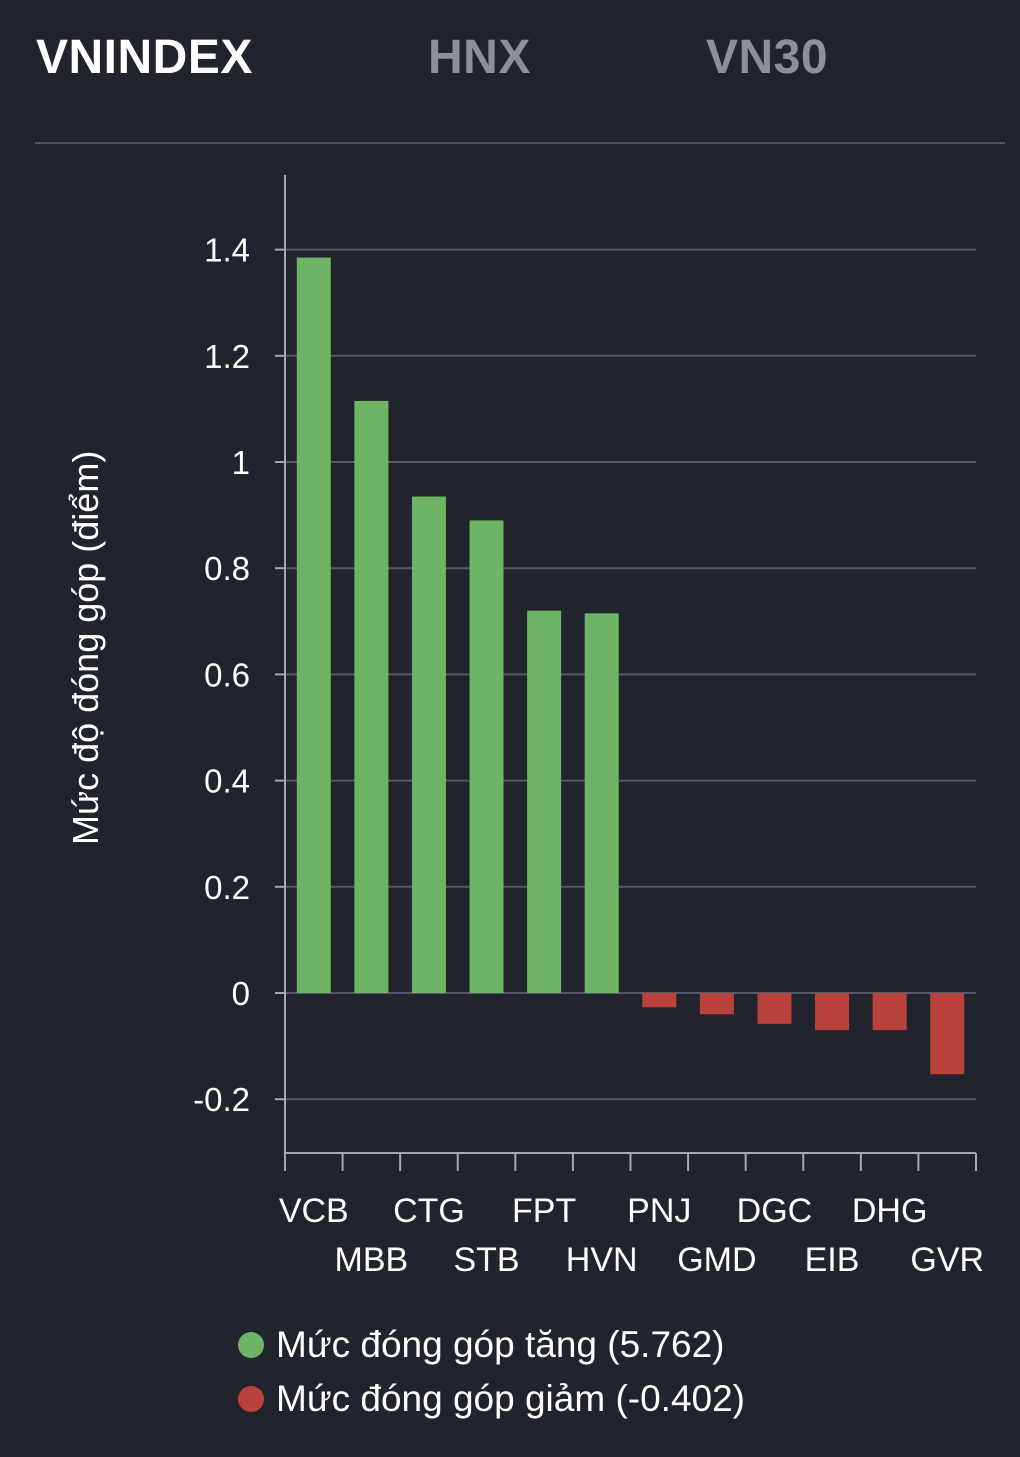 The width and height of the screenshot is (1020, 1457). What do you see at coordinates (601, 803) in the screenshot?
I see `bar-hvn` at bounding box center [601, 803].